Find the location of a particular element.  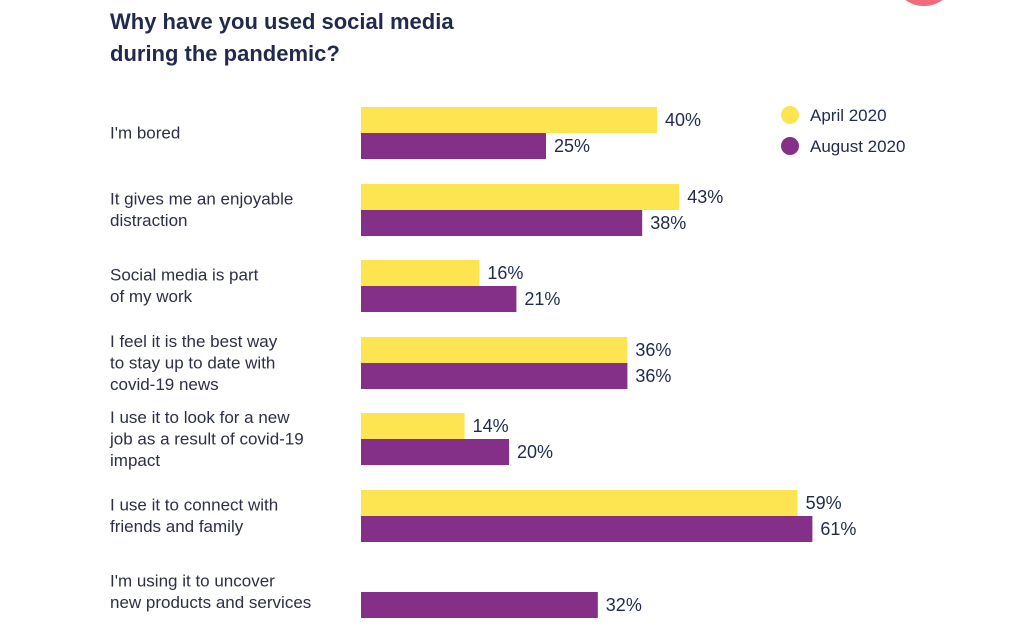

legend-swatch-august-2020 is located at coordinates (790, 146).